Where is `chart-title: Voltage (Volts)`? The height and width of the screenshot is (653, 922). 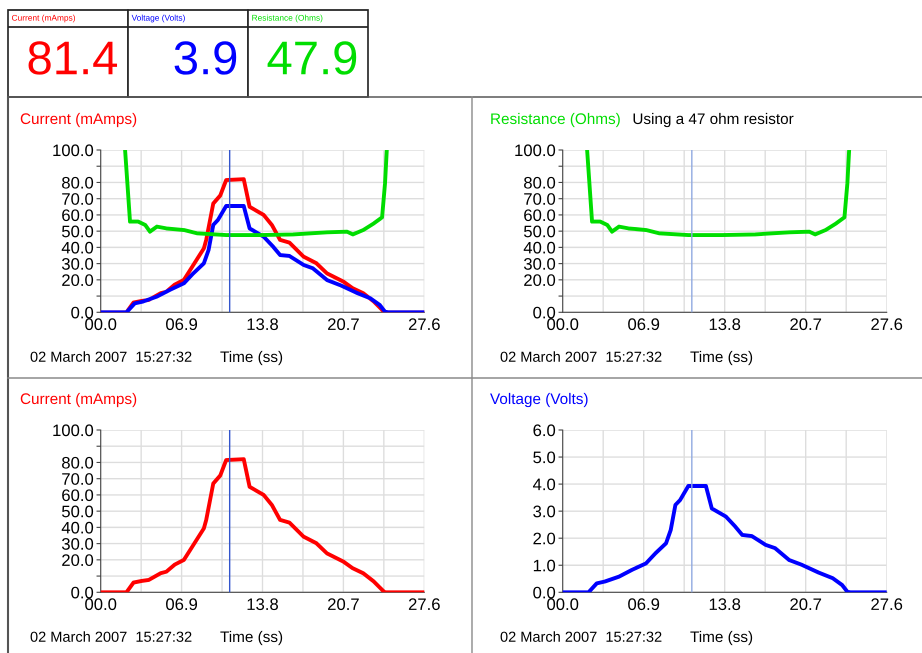
chart-title: Voltage (Volts) is located at coordinates (539, 400).